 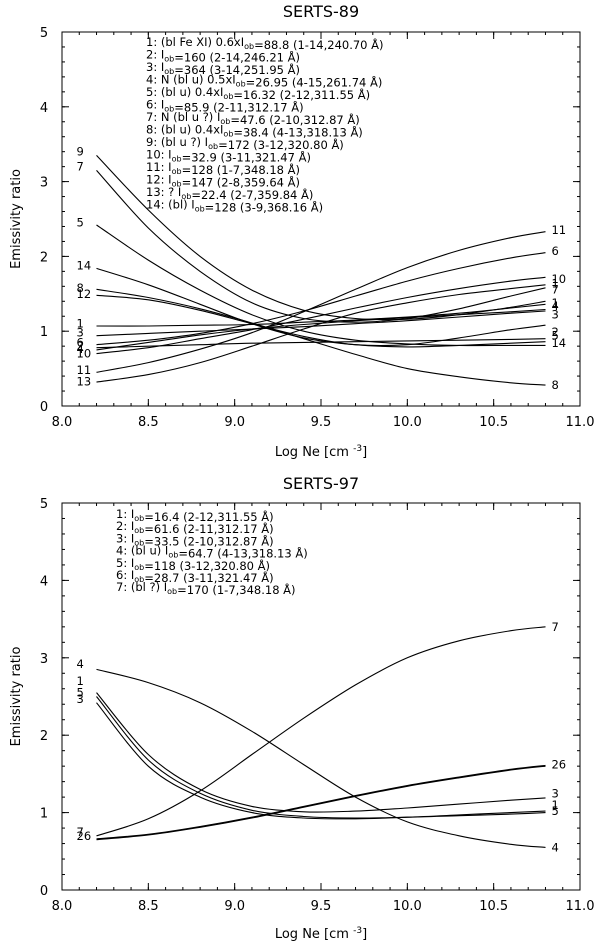 What do you see at coordinates (225, 106) in the screenshot?
I see `legend-entry-6: 6: Iob=85.9 (2-11,312.17 Å)` at bounding box center [225, 106].